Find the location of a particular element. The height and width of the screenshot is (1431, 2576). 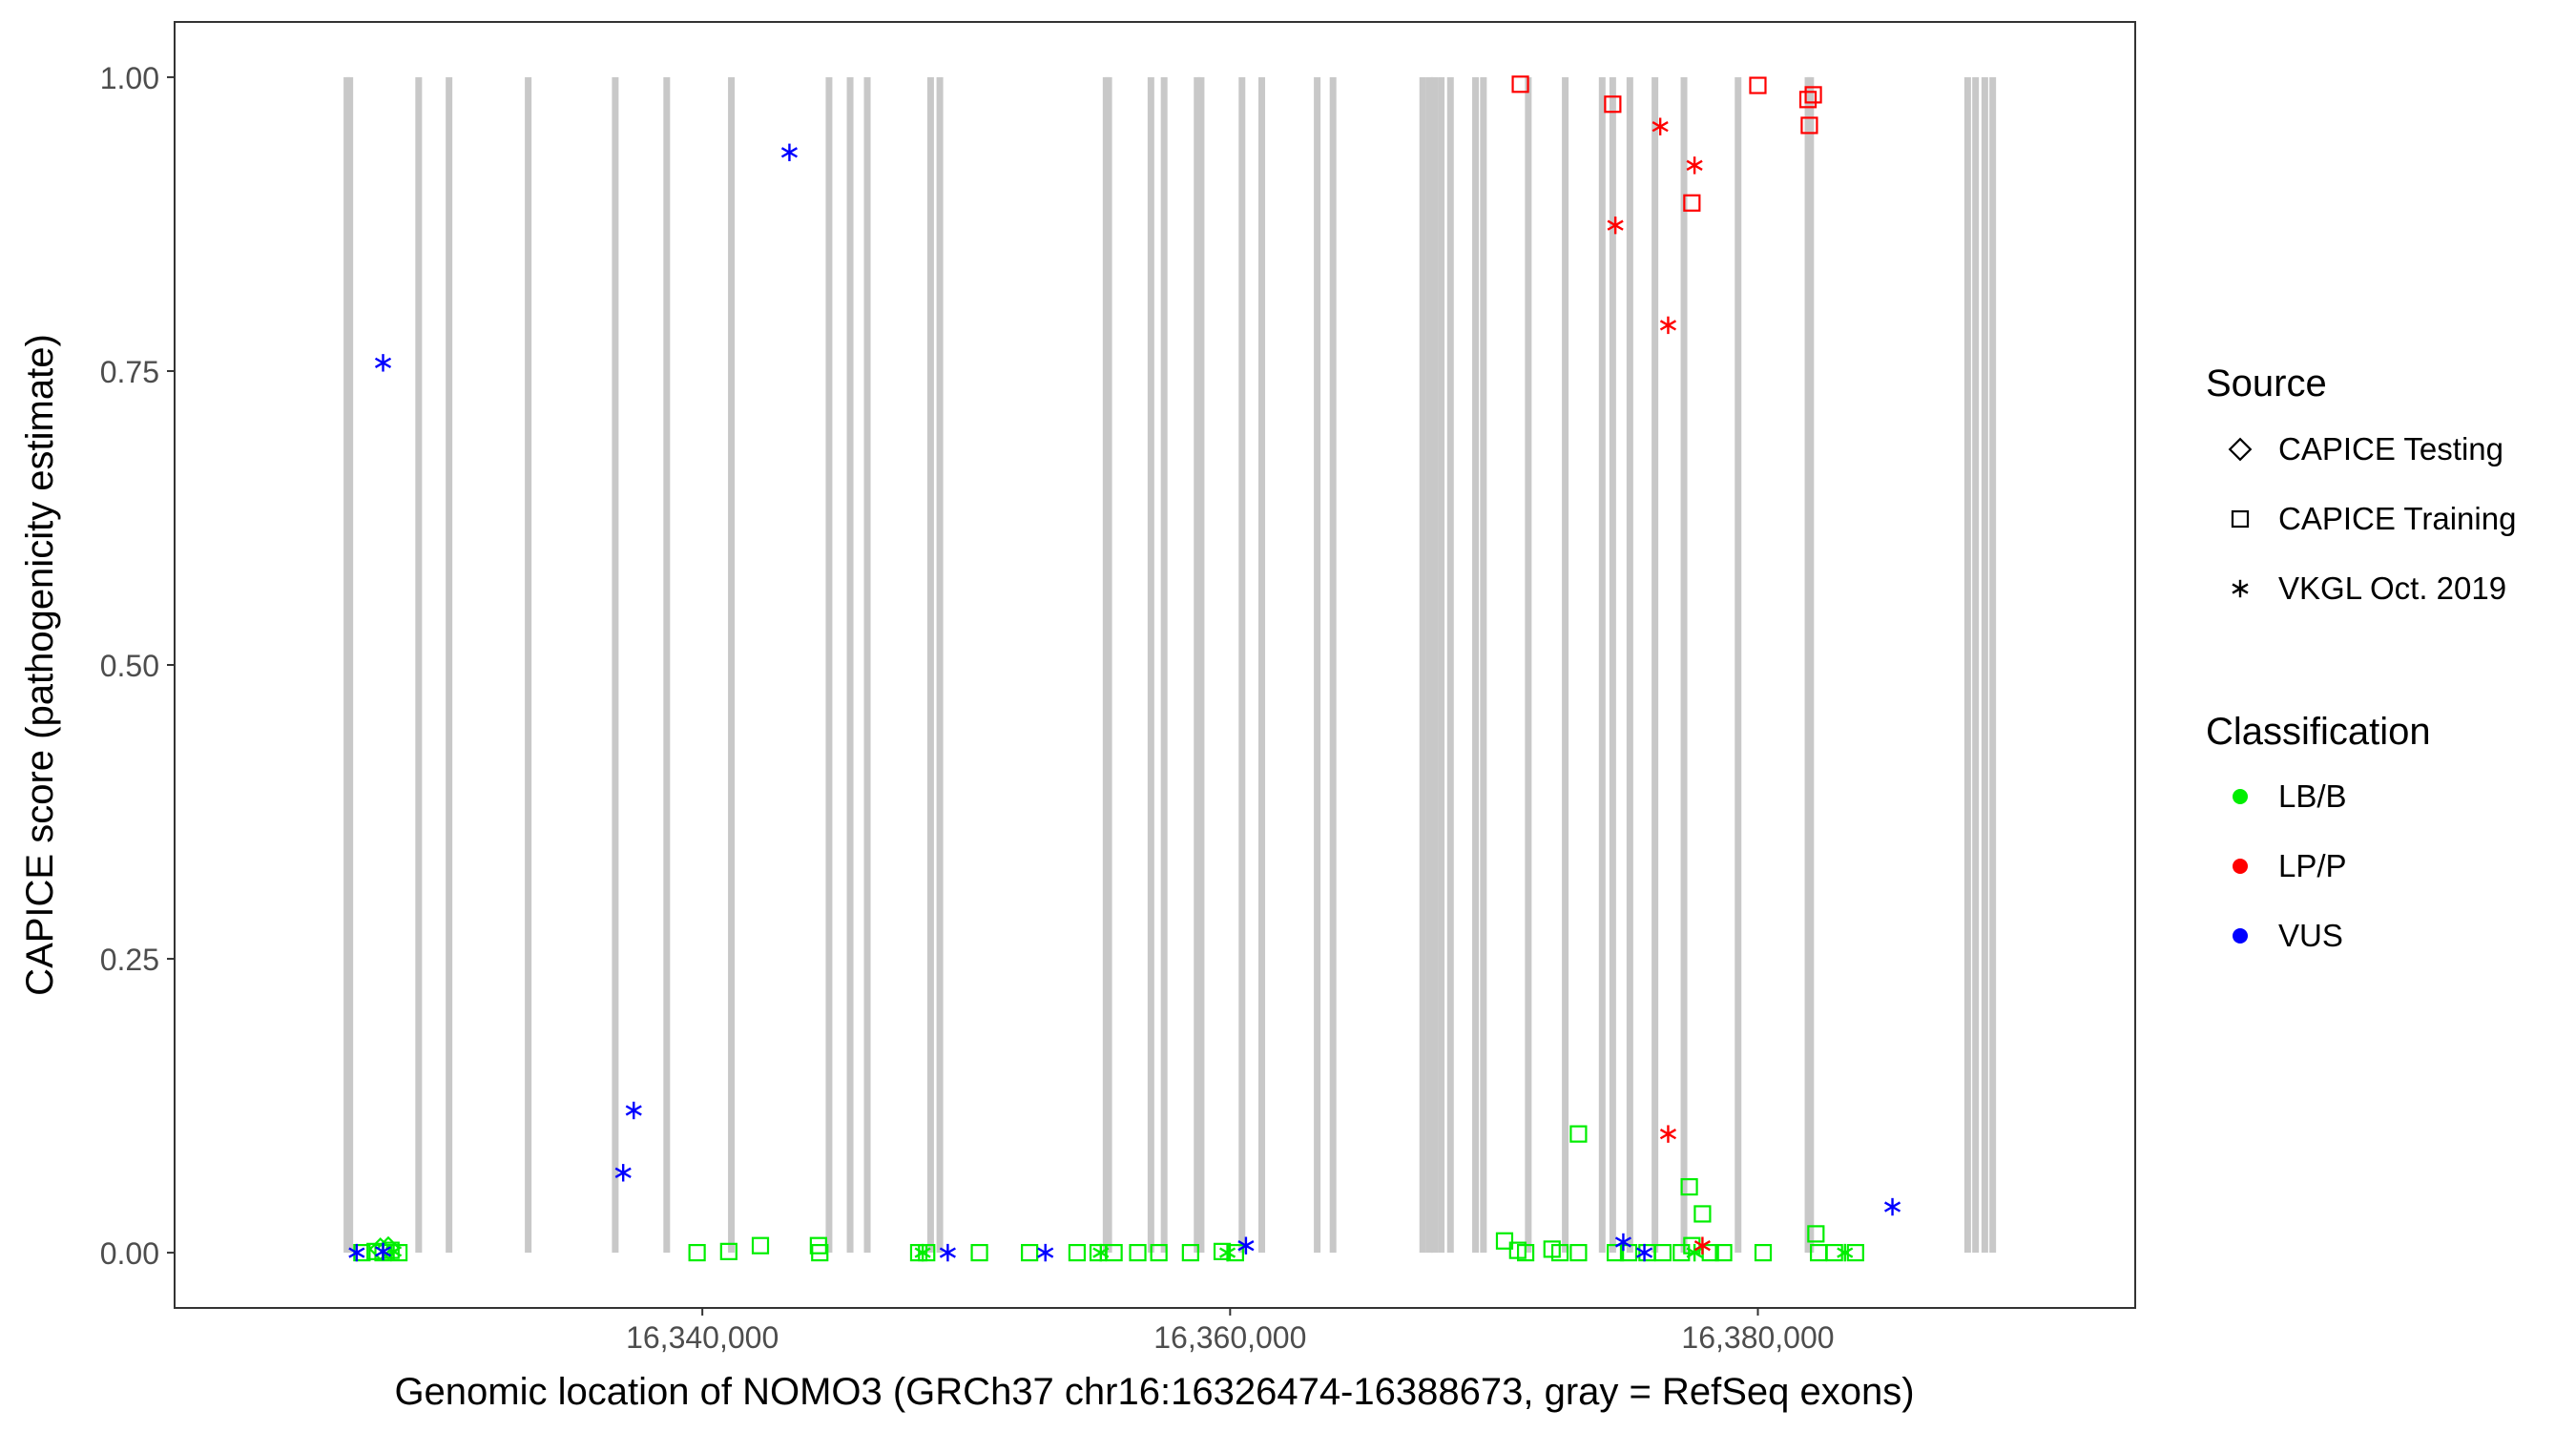

legend-source-label-vkgl: VKGL Oct. 2019 is located at coordinates (2392, 588).